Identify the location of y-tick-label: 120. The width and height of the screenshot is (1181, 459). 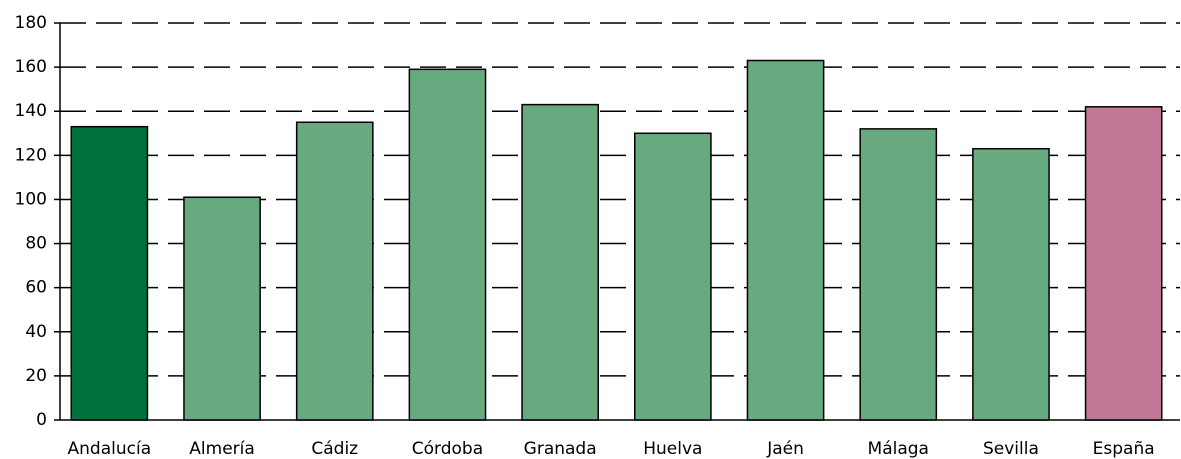
(31, 155).